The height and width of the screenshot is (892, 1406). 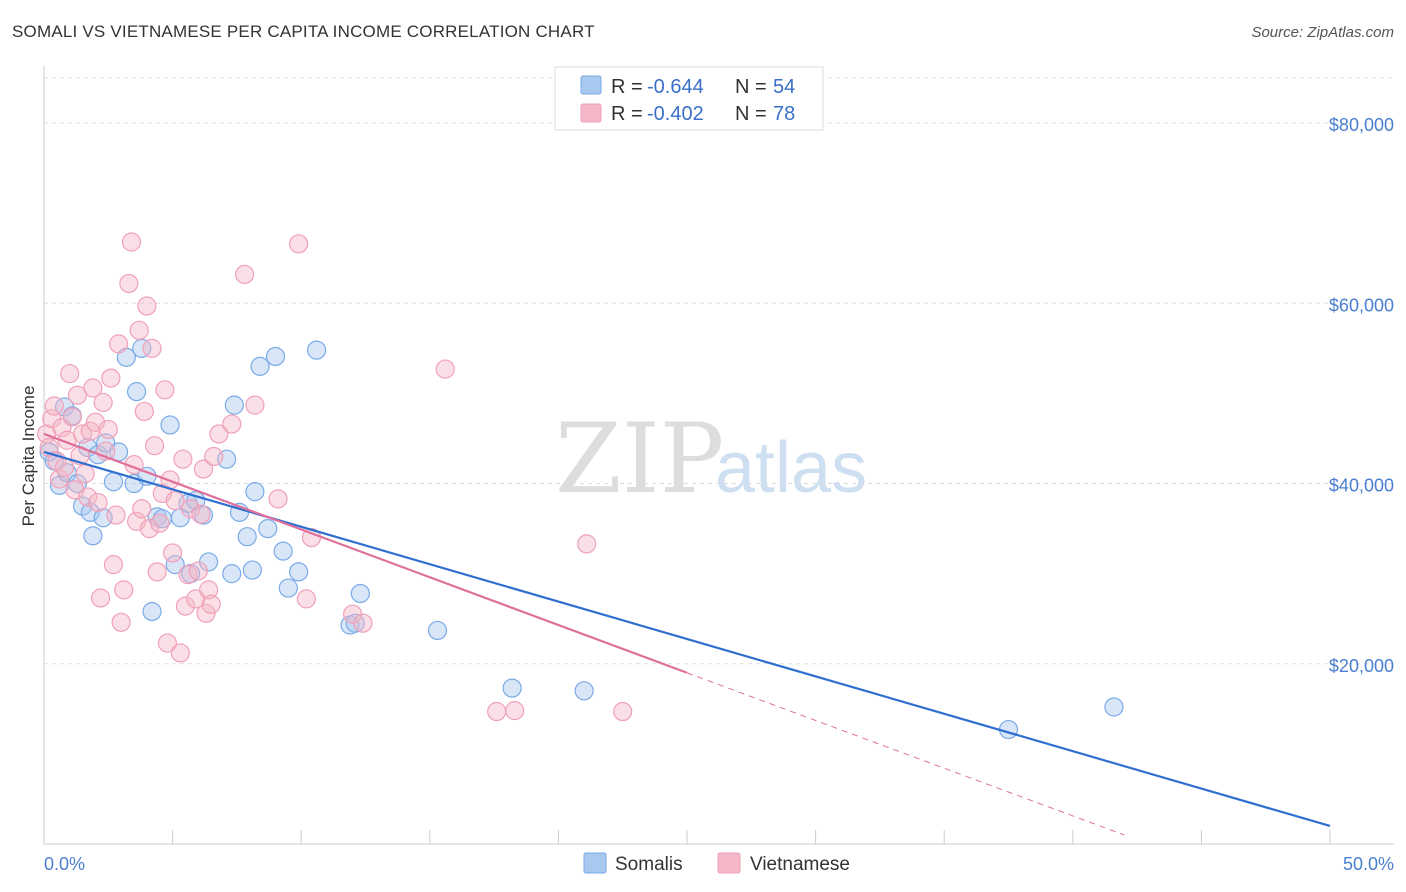 I want to click on bottom-legend-label-somalis: Somalis, so click(x=649, y=864).